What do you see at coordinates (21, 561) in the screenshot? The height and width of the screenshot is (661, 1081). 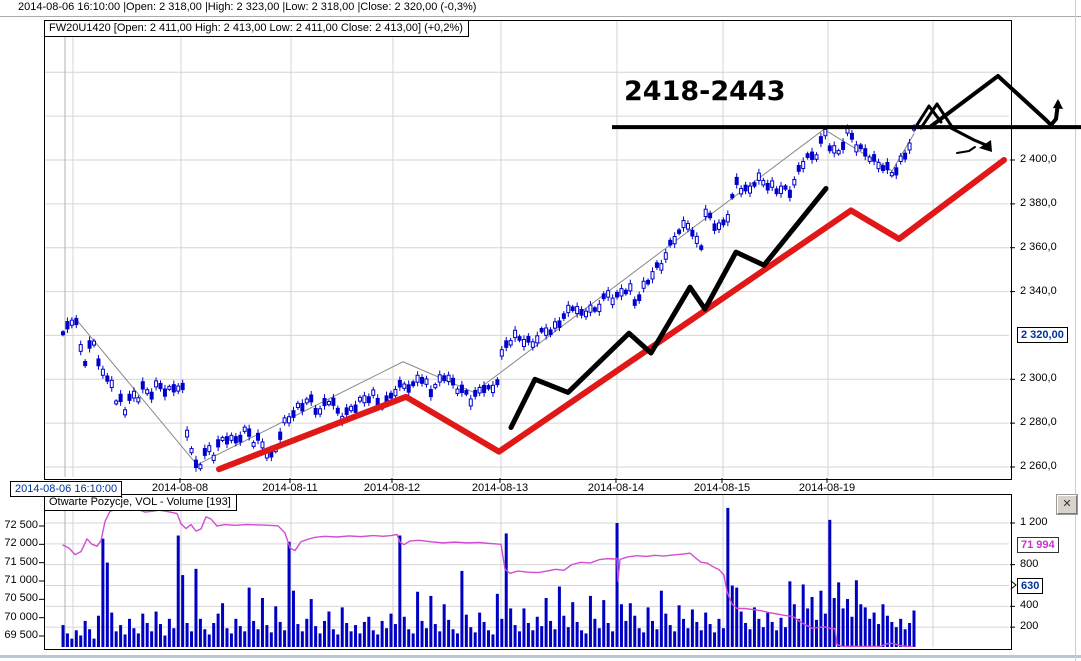 I see `open-positions-tick-label: 71 500` at bounding box center [21, 561].